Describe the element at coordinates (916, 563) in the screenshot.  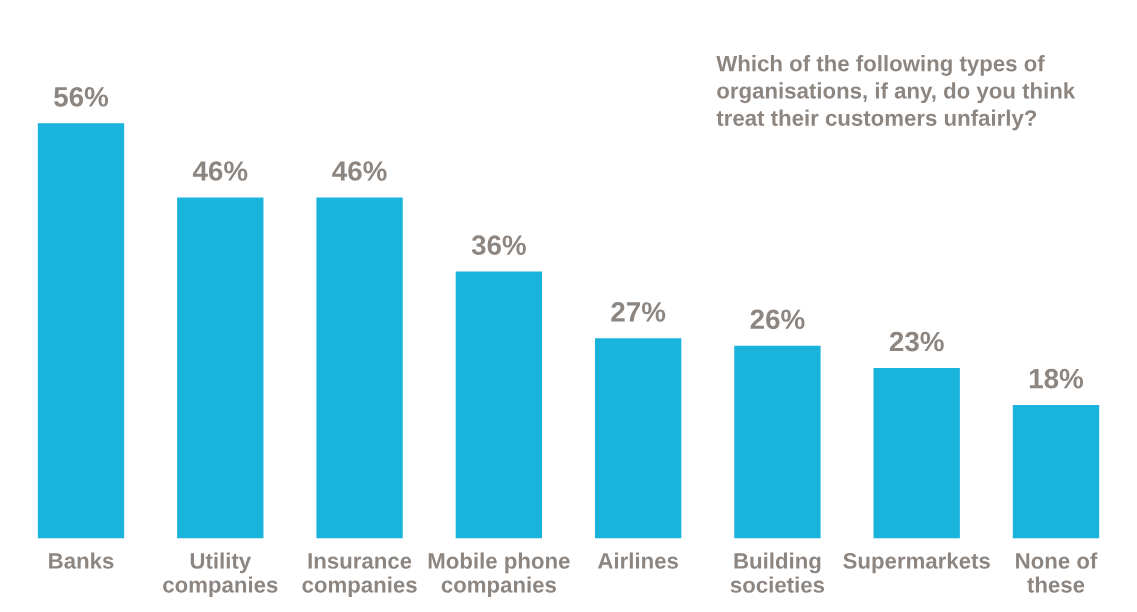
I see `x-tick-label: Supermarkets` at that location.